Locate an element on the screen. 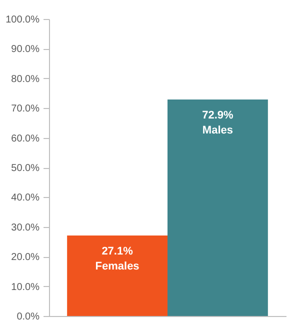 Image resolution: width=304 pixels, height=329 pixels. y-tick-label: 20.0% is located at coordinates (25, 258).